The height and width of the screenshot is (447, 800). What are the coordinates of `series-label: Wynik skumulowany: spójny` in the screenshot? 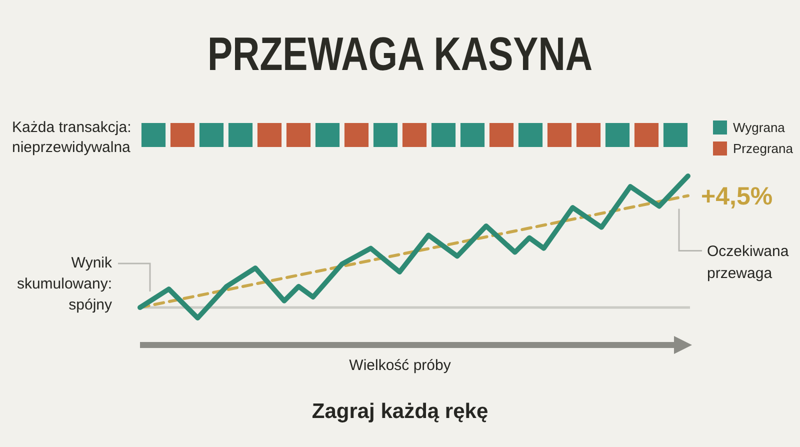 It's located at (64, 284).